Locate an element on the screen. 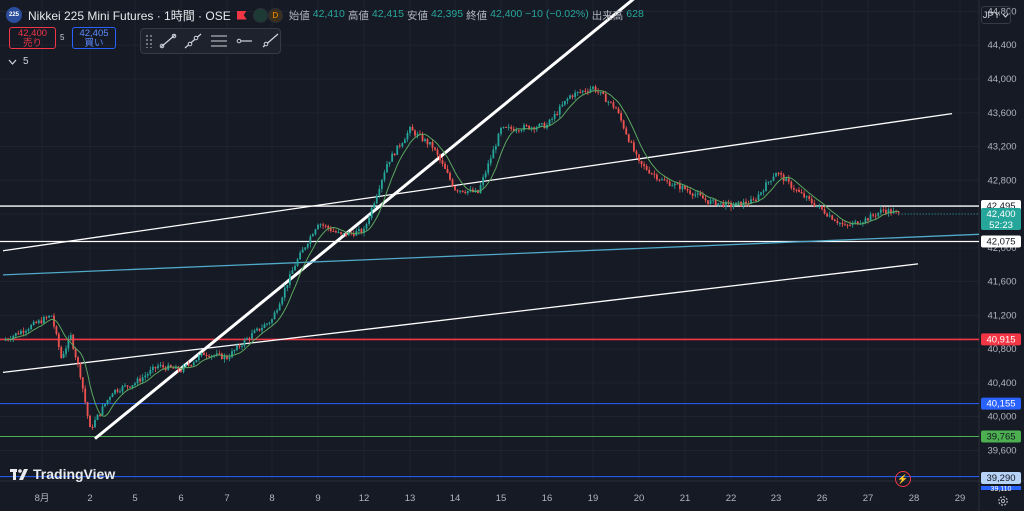 The height and width of the screenshot is (511, 1024). flag-icon is located at coordinates (241, 15).